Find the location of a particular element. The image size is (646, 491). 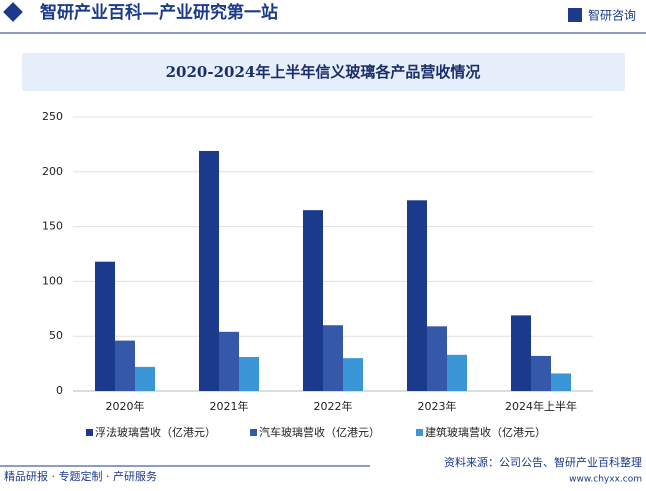

header-icon is located at coordinates (13, 12).